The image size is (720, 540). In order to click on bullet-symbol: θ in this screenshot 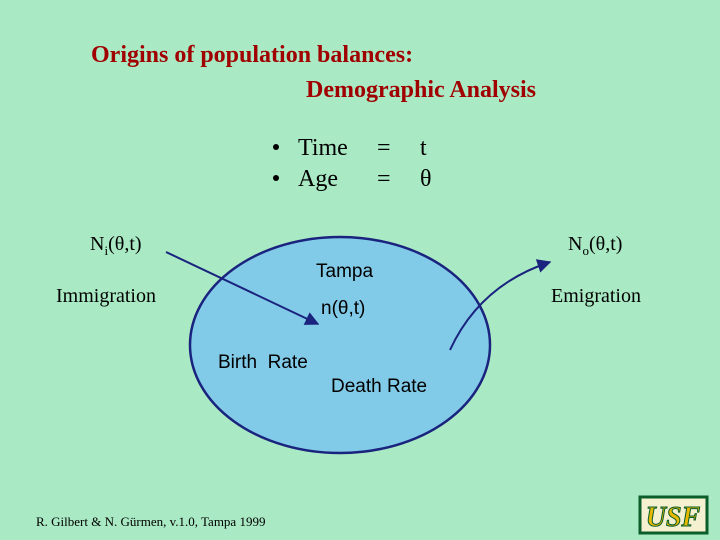, I will do `click(426, 179)`.